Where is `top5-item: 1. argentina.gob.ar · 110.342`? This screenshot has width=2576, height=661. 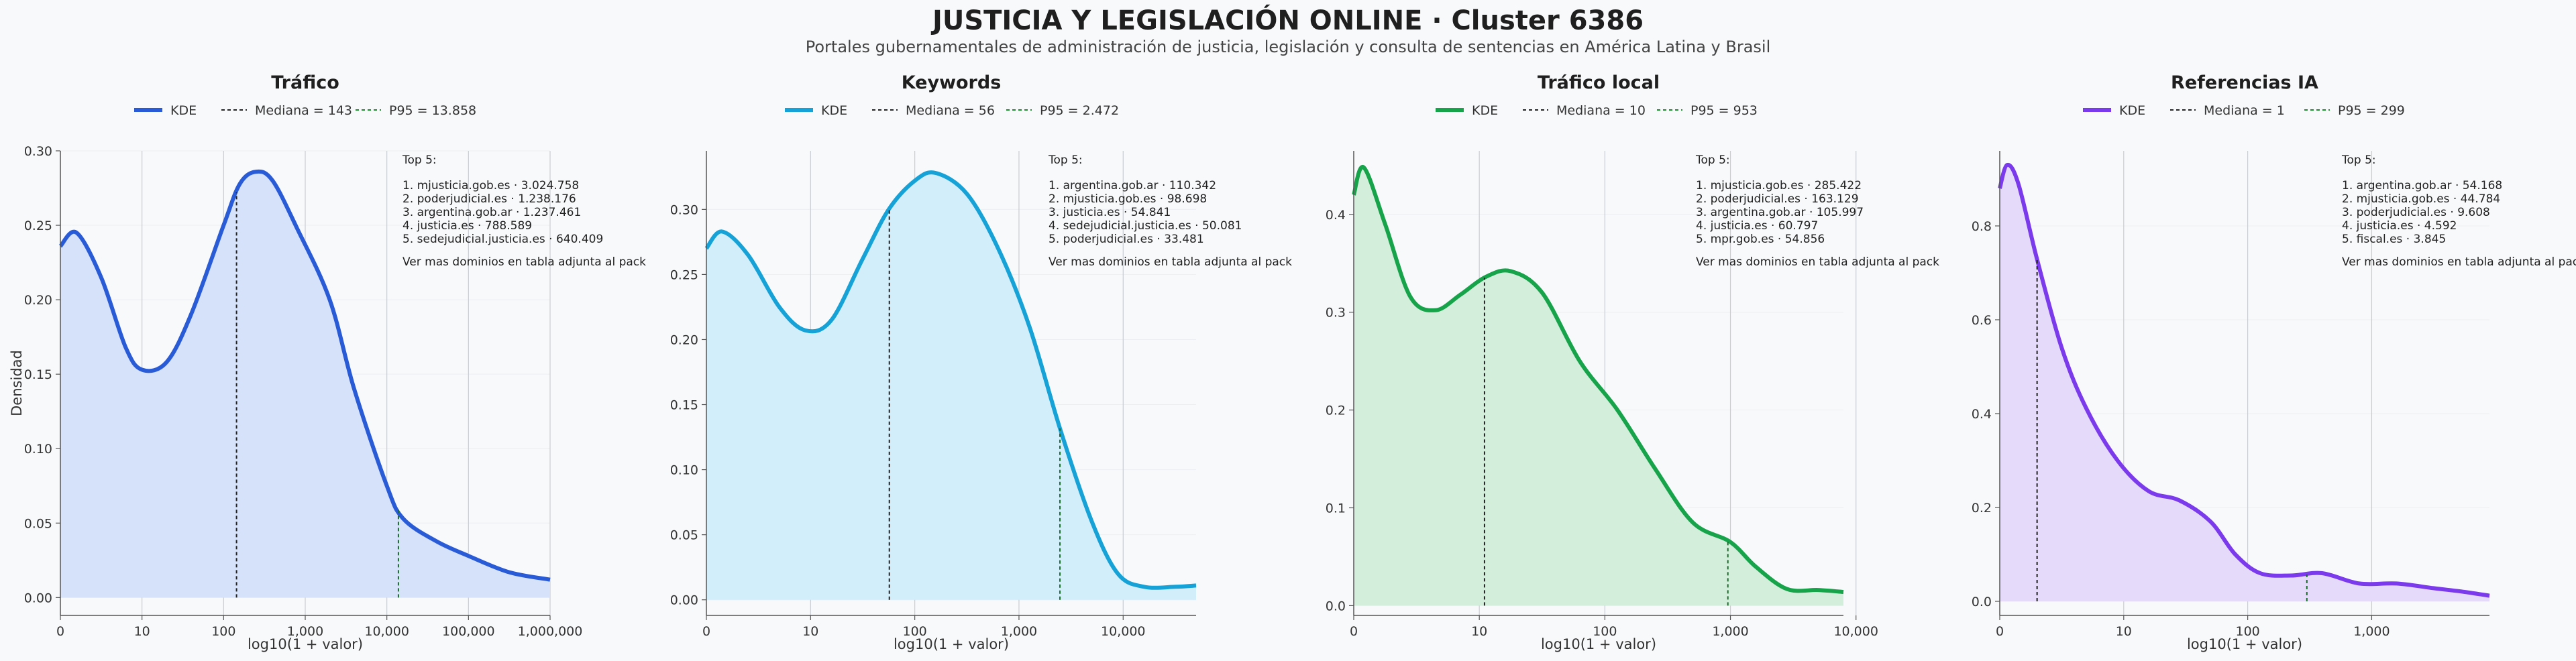 top5-item: 1. argentina.gob.ar · 110.342 is located at coordinates (1132, 185).